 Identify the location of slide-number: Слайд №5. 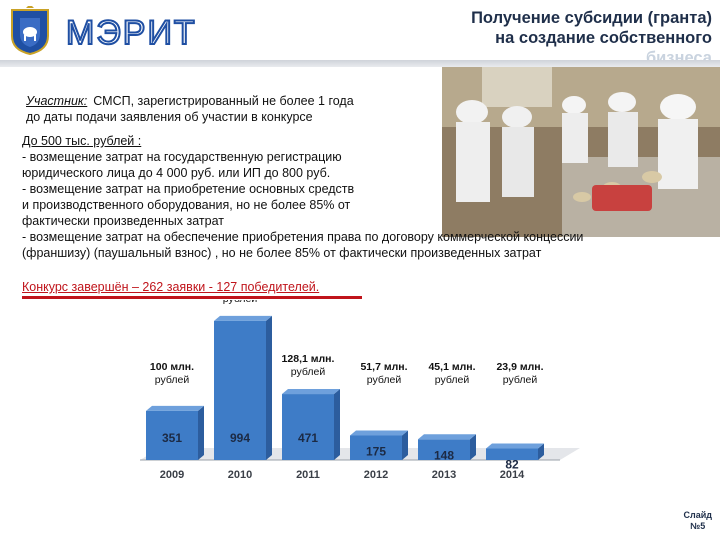
(698, 521).